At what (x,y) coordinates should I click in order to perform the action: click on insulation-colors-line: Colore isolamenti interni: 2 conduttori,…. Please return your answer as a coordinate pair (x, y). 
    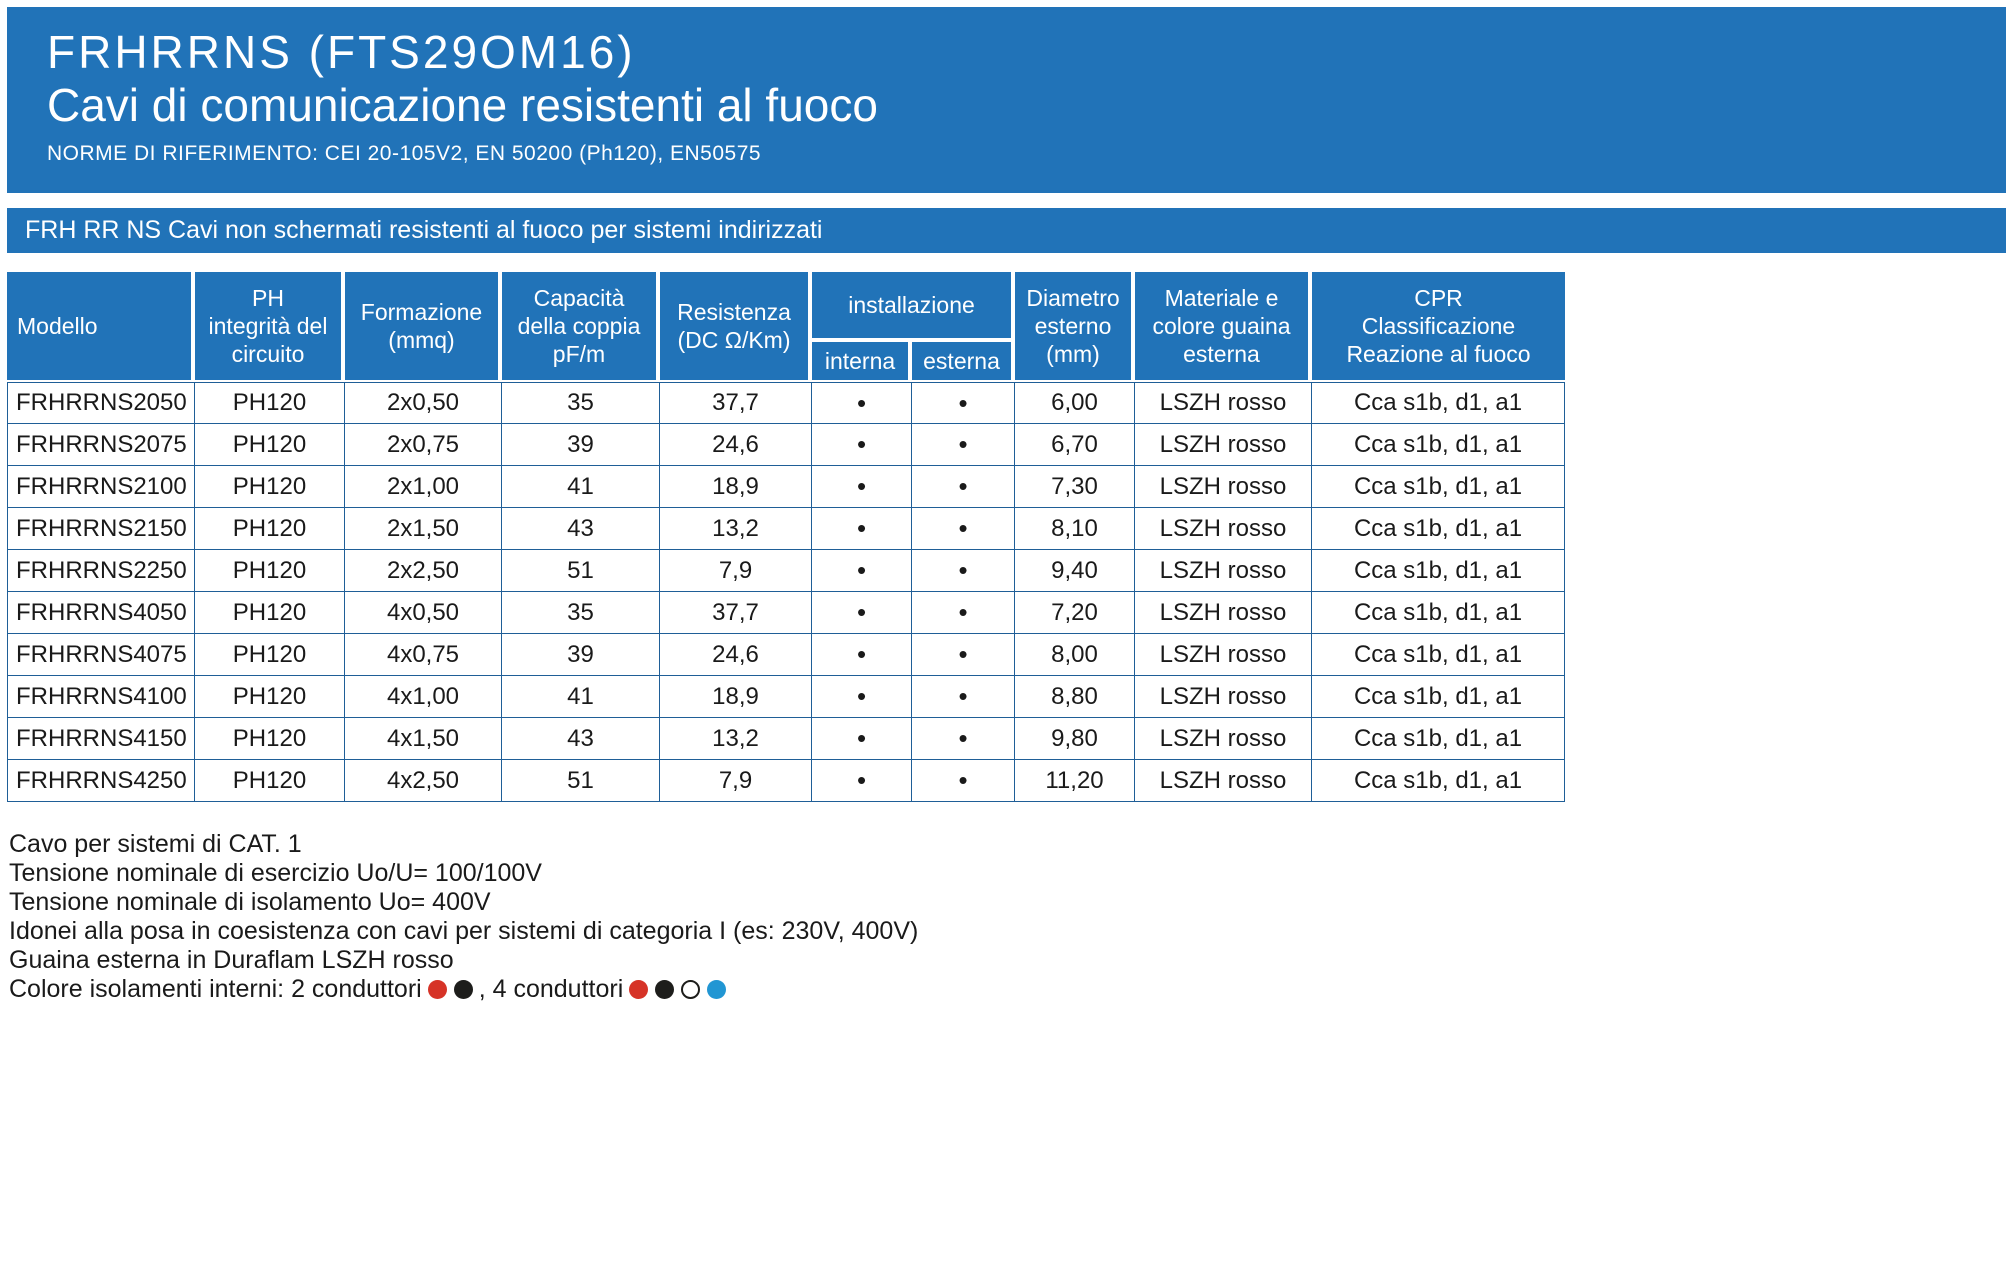
    Looking at the image, I should click on (1007, 989).